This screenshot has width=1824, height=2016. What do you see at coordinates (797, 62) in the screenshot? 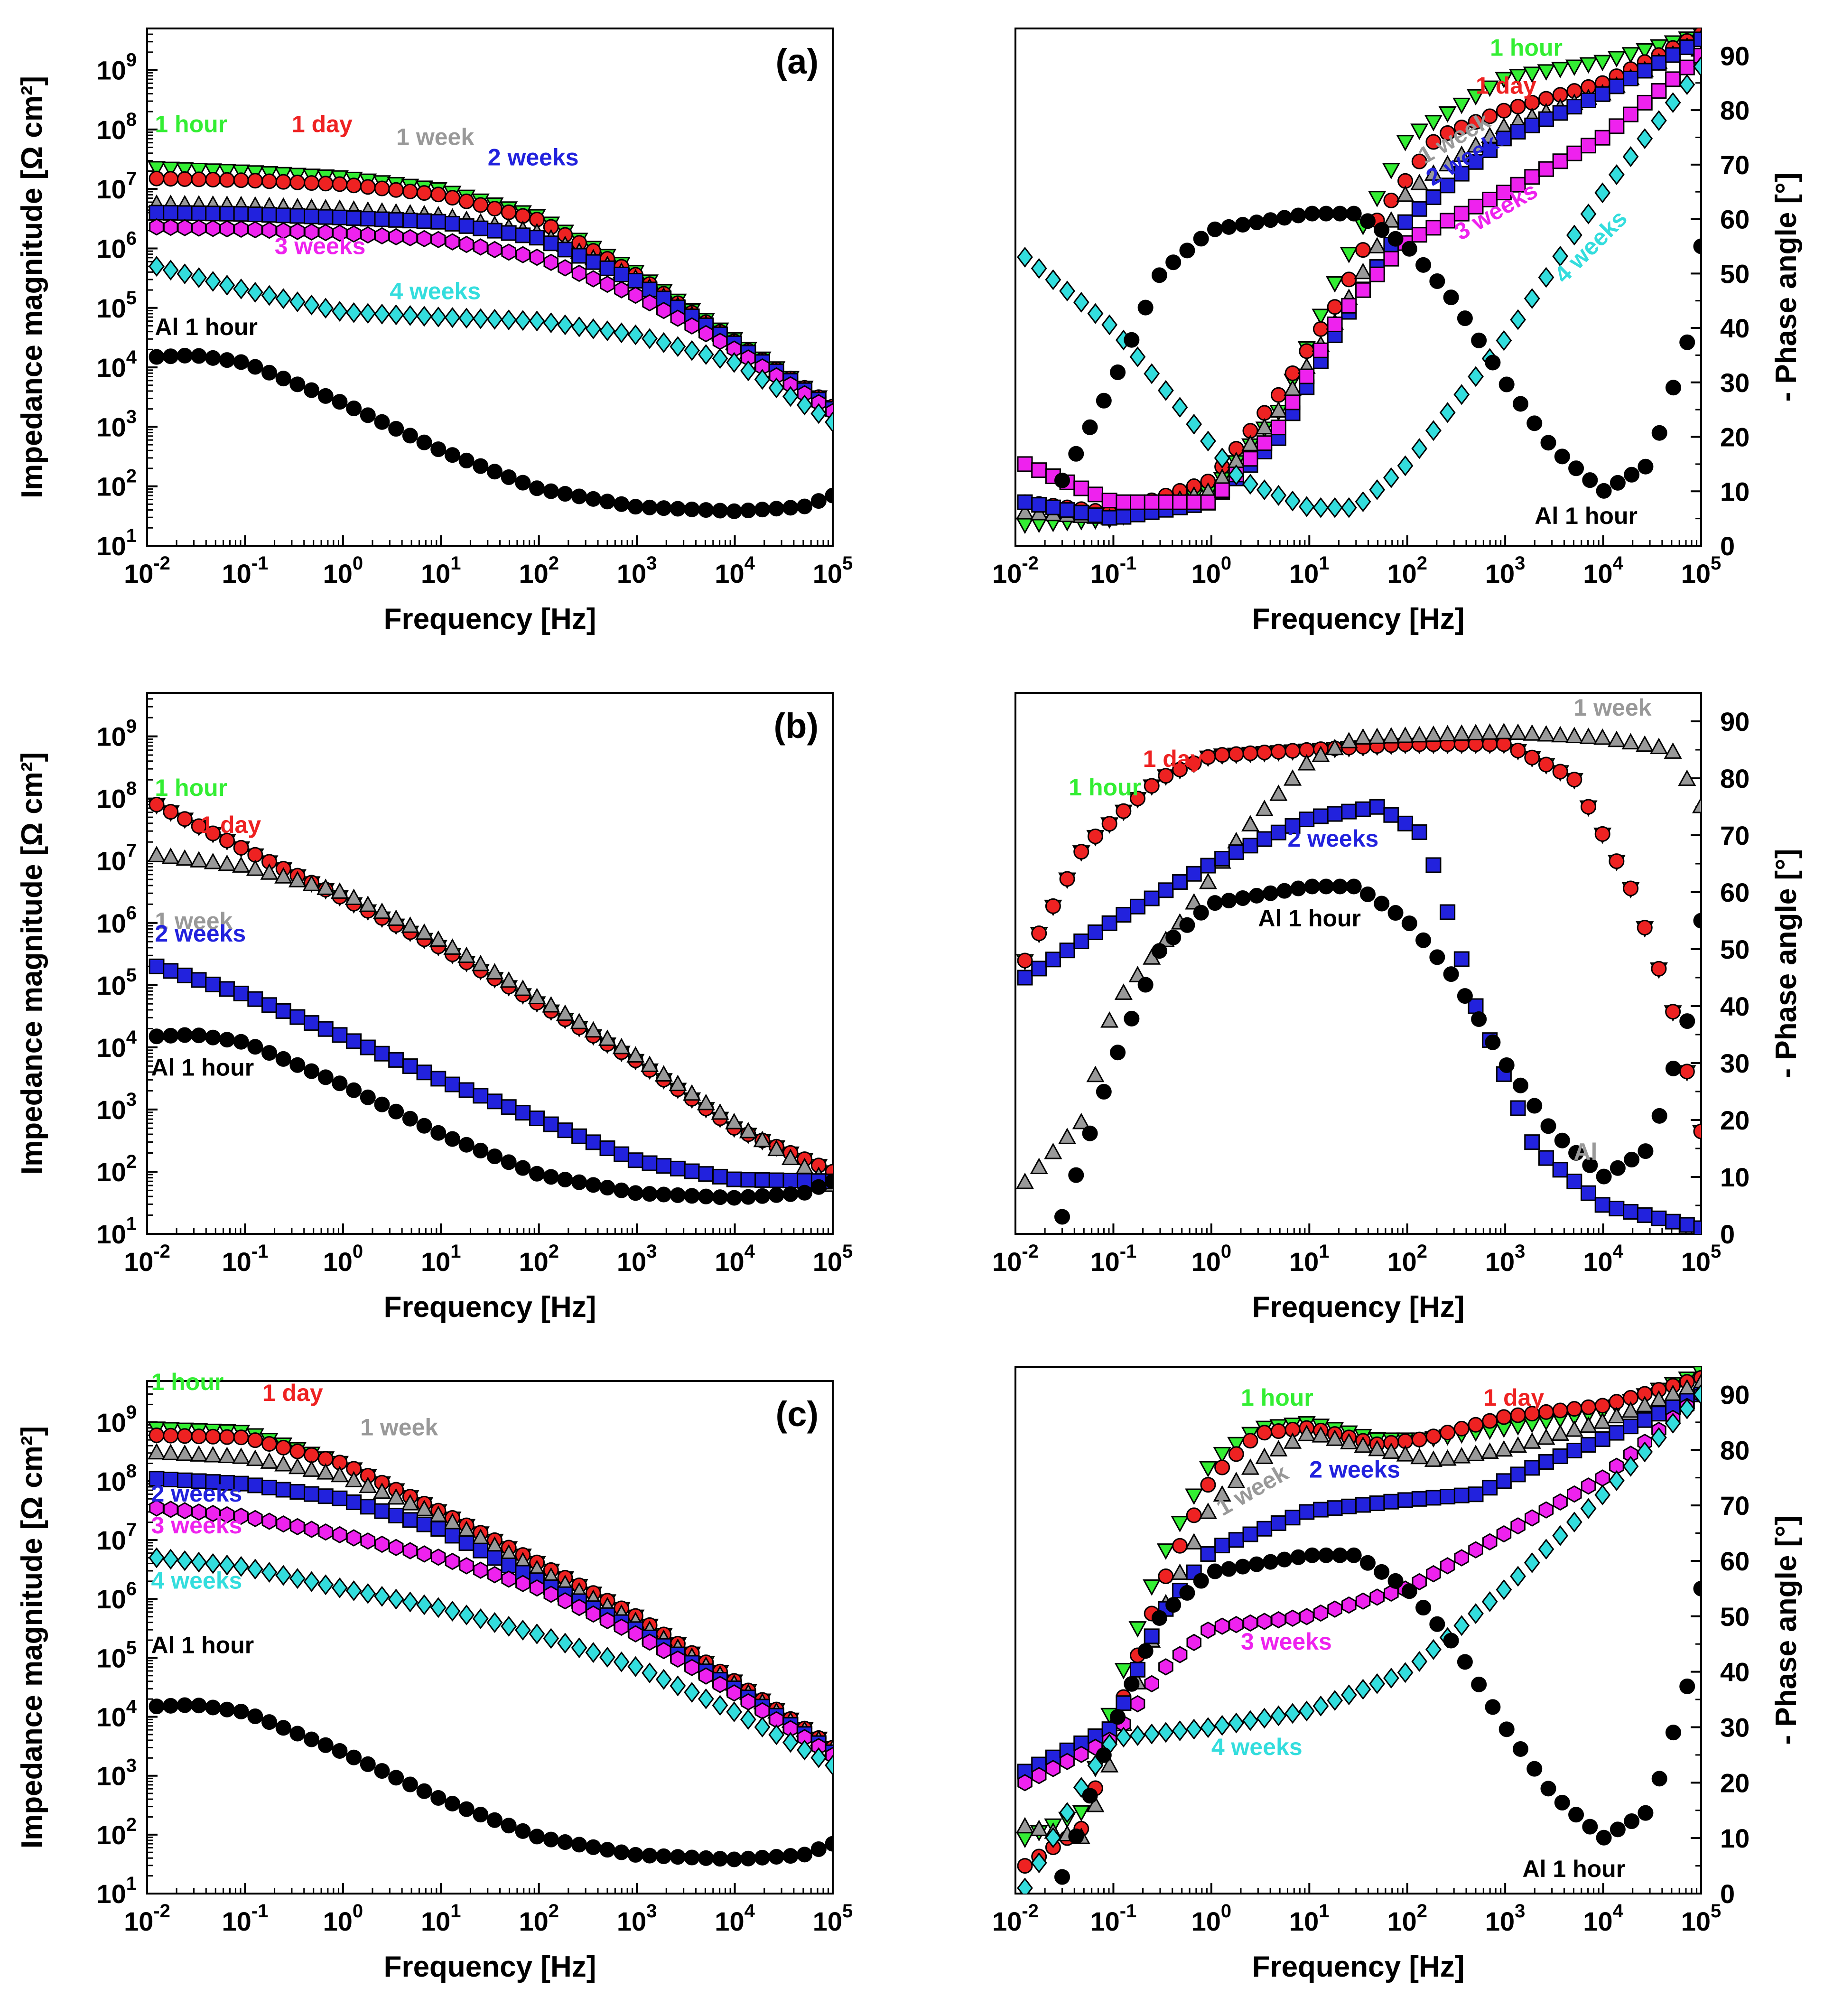
I see `panel-letter: (a)` at bounding box center [797, 62].